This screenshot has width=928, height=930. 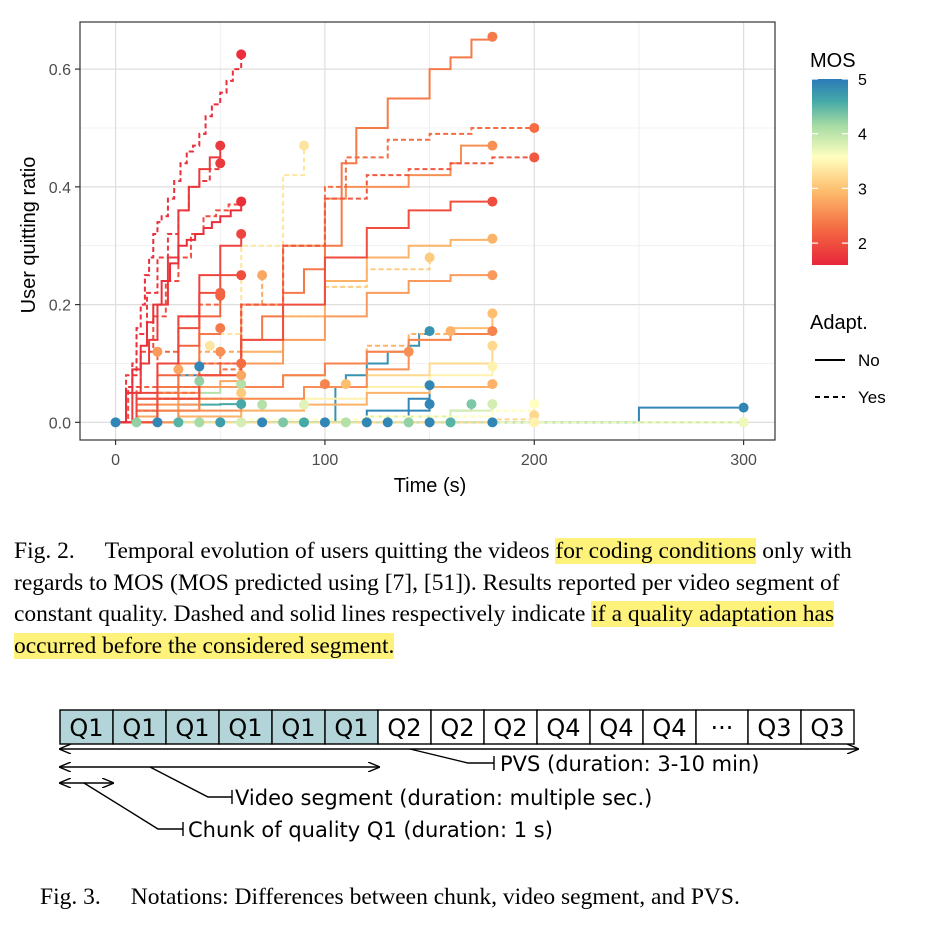 What do you see at coordinates (44, 551) in the screenshot?
I see `fig2-label: Fig. 2.` at bounding box center [44, 551].